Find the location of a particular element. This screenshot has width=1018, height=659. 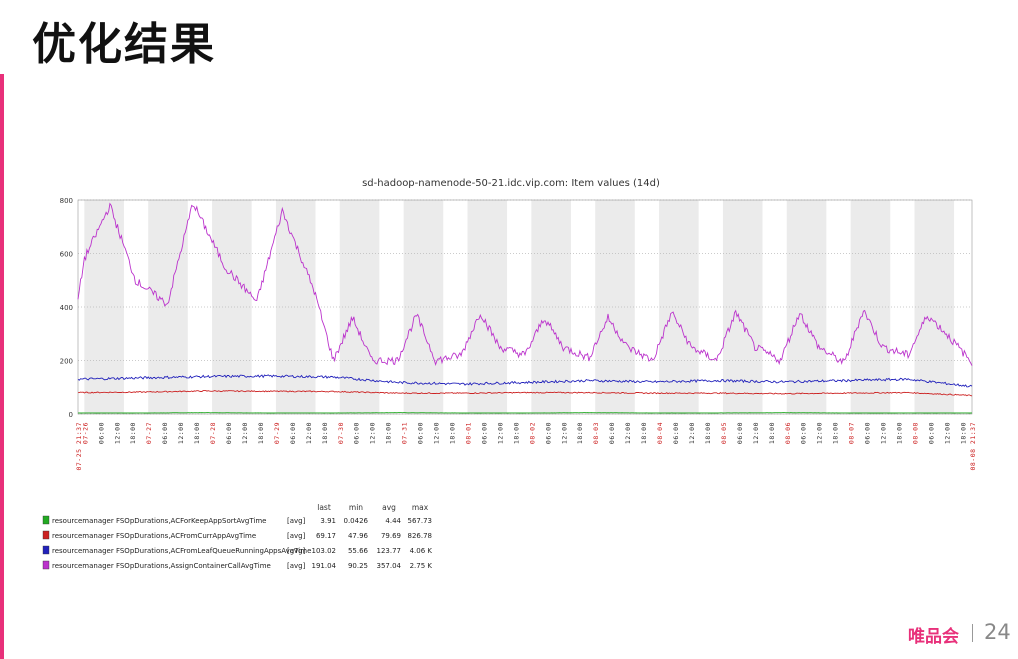

footer-divider is located at coordinates (972, 633).